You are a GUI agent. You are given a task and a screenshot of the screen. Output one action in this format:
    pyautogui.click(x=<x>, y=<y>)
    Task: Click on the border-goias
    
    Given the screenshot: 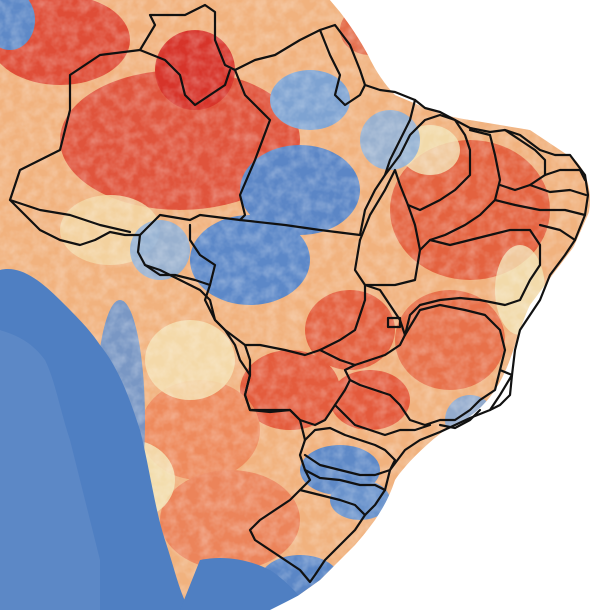 What is the action you would take?
    pyautogui.click(x=362, y=325)
    